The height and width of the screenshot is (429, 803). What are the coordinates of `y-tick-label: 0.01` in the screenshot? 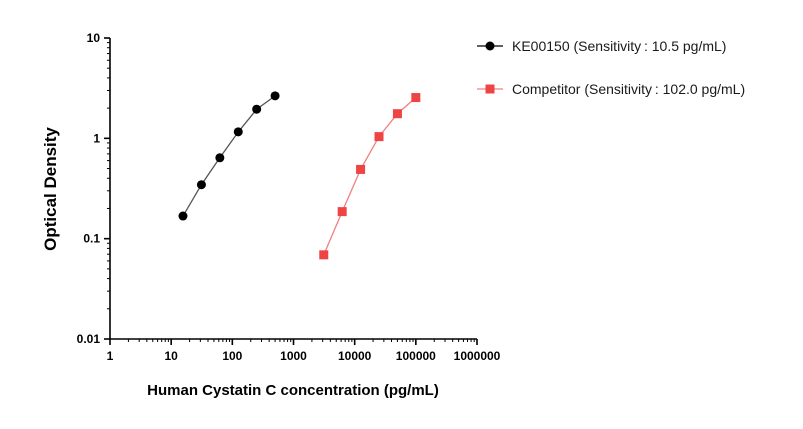 It's located at (89, 339).